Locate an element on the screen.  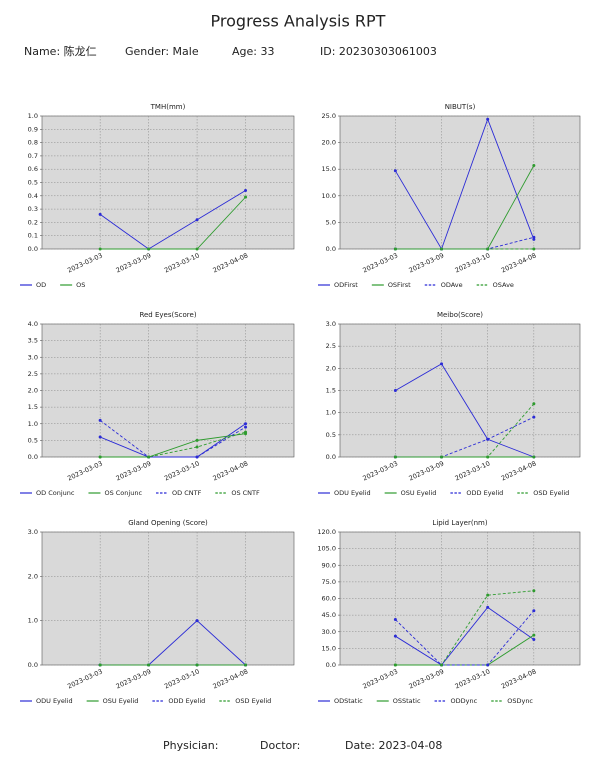
y-tick-label: 0.3 is located at coordinates (33, 209).